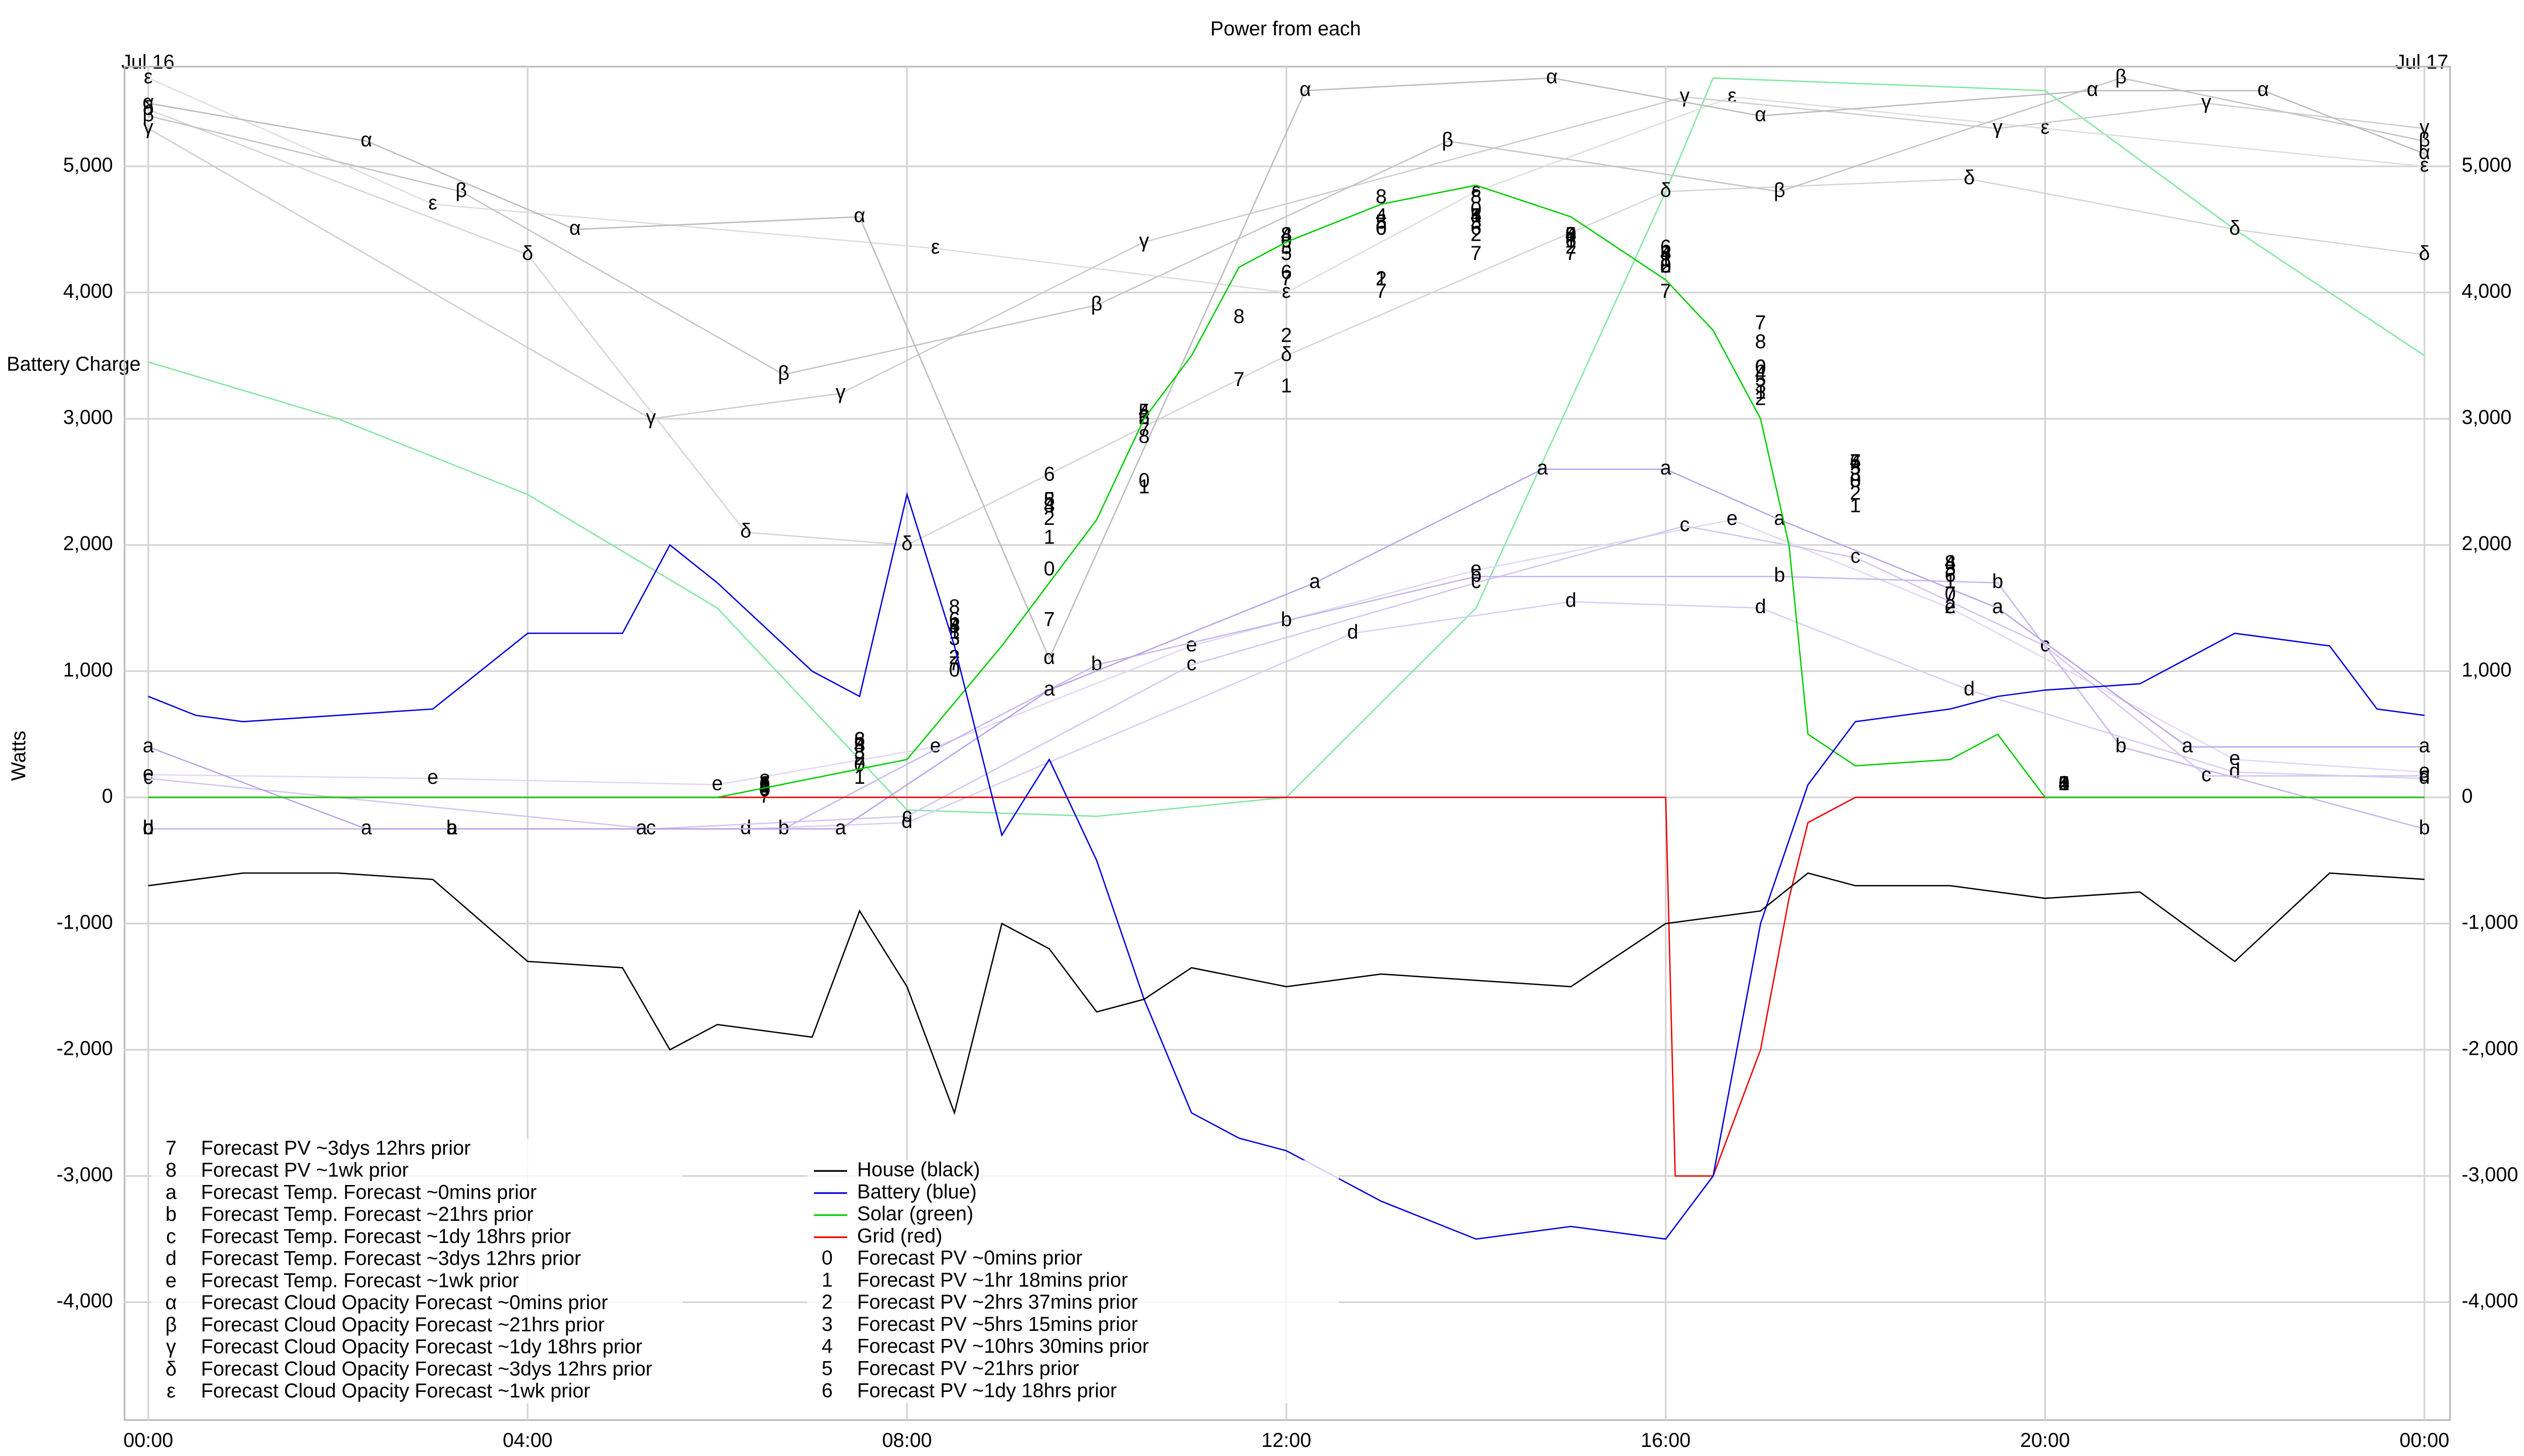 The image size is (2524, 1456). Describe the element at coordinates (172, 1391) in the screenshot. I see `legend-symbol: ε` at that location.